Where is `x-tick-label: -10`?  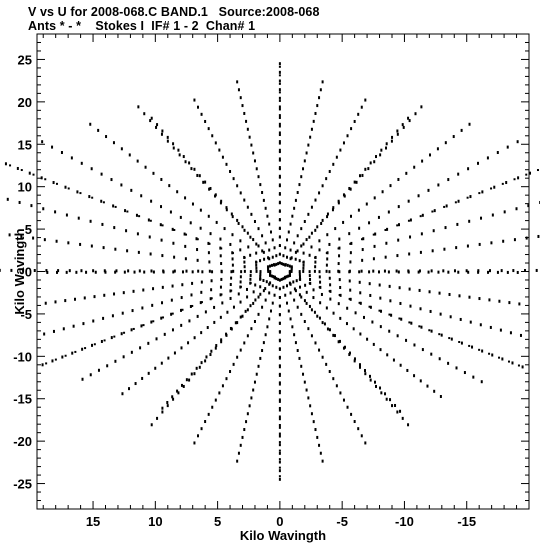 x-tick-label: -10 is located at coordinates (404, 521).